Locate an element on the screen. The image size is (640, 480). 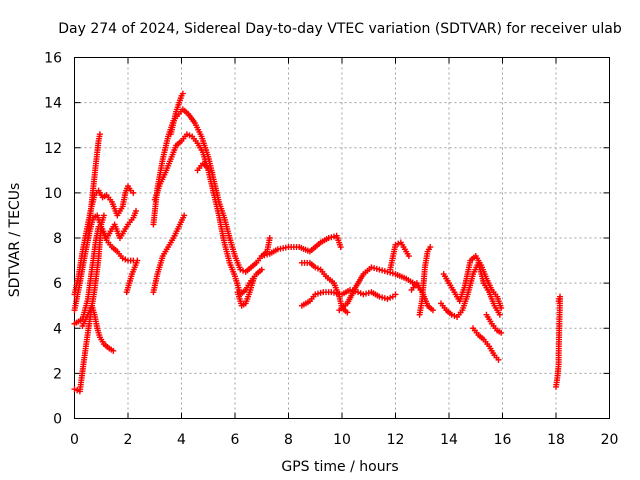
x-tick-label: 10 is located at coordinates (342, 440).